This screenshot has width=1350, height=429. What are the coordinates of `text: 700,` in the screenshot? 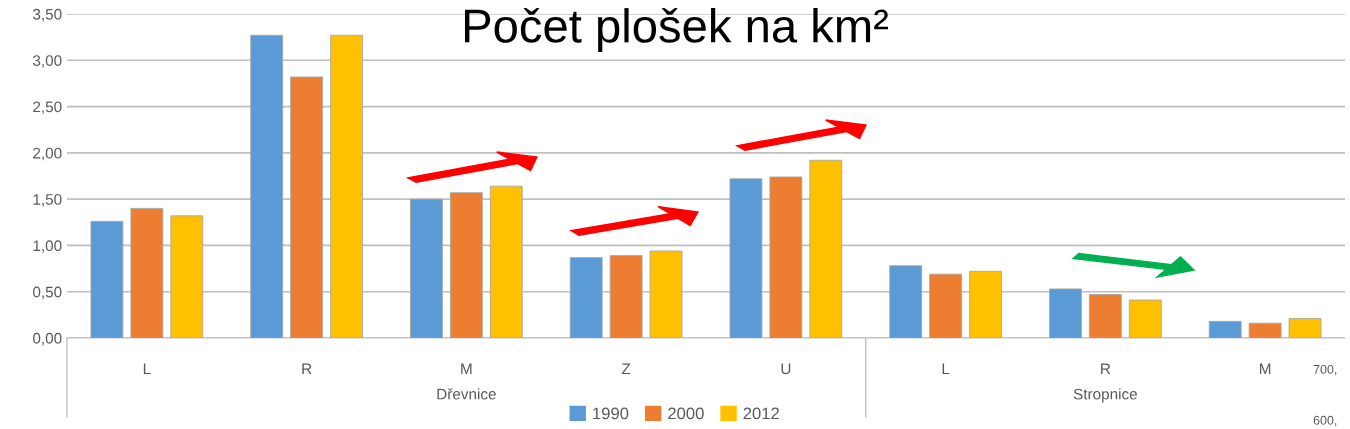 It's located at (1325, 370).